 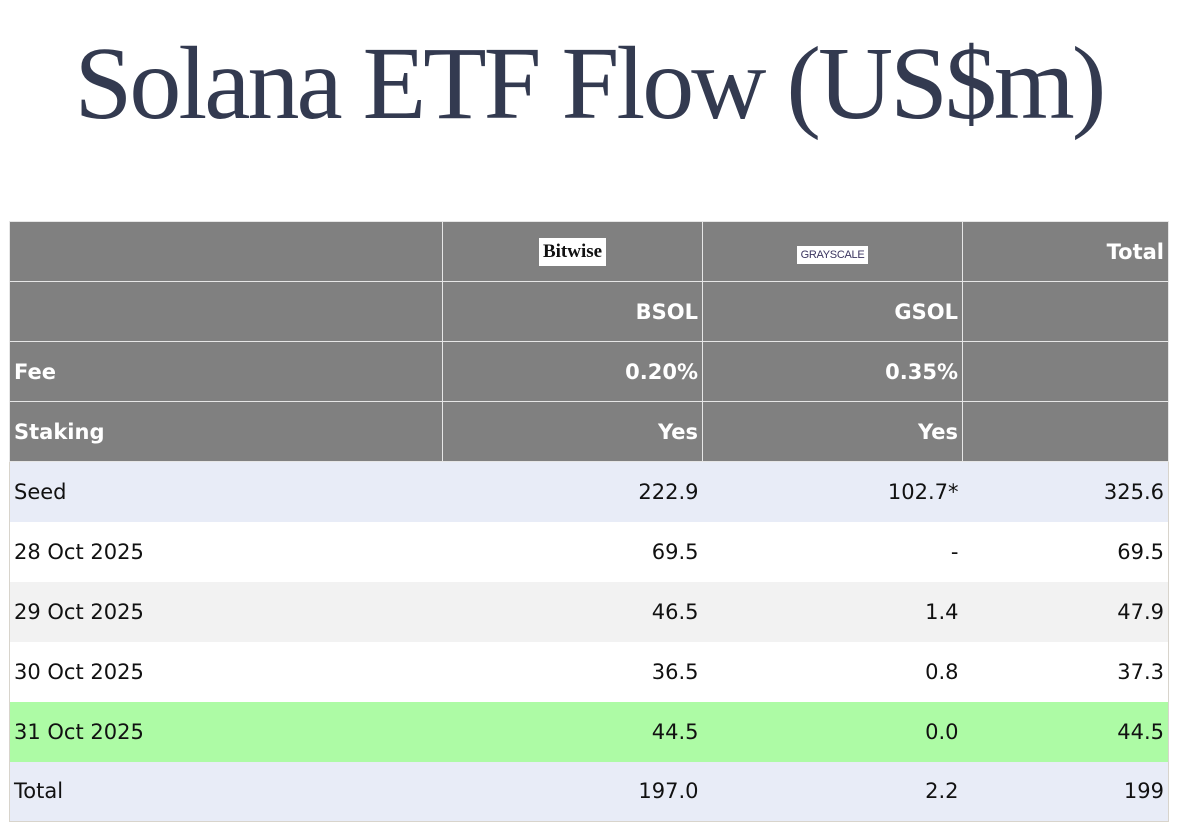 I want to click on cell: 102.7*, so click(x=923, y=491).